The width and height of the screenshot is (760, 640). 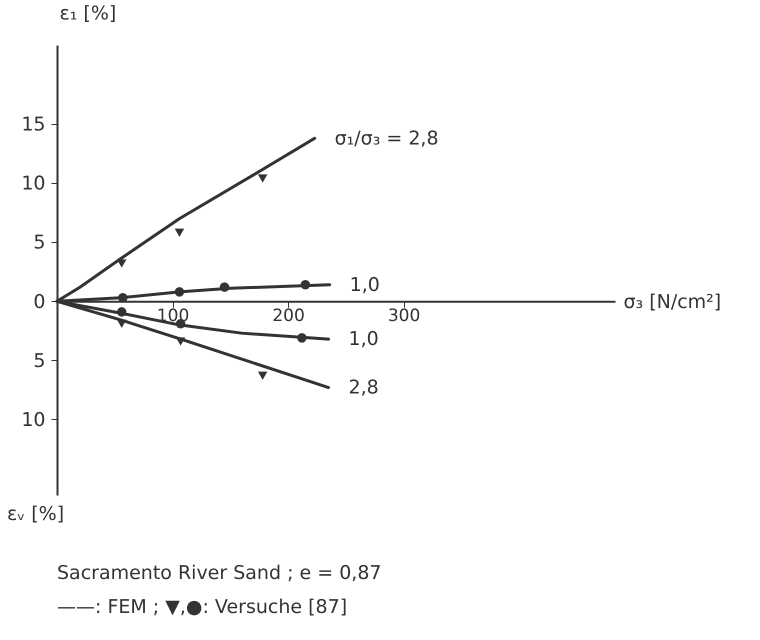 What do you see at coordinates (88, 13) in the screenshot?
I see `y-axis-title: ε₁ [%]` at bounding box center [88, 13].